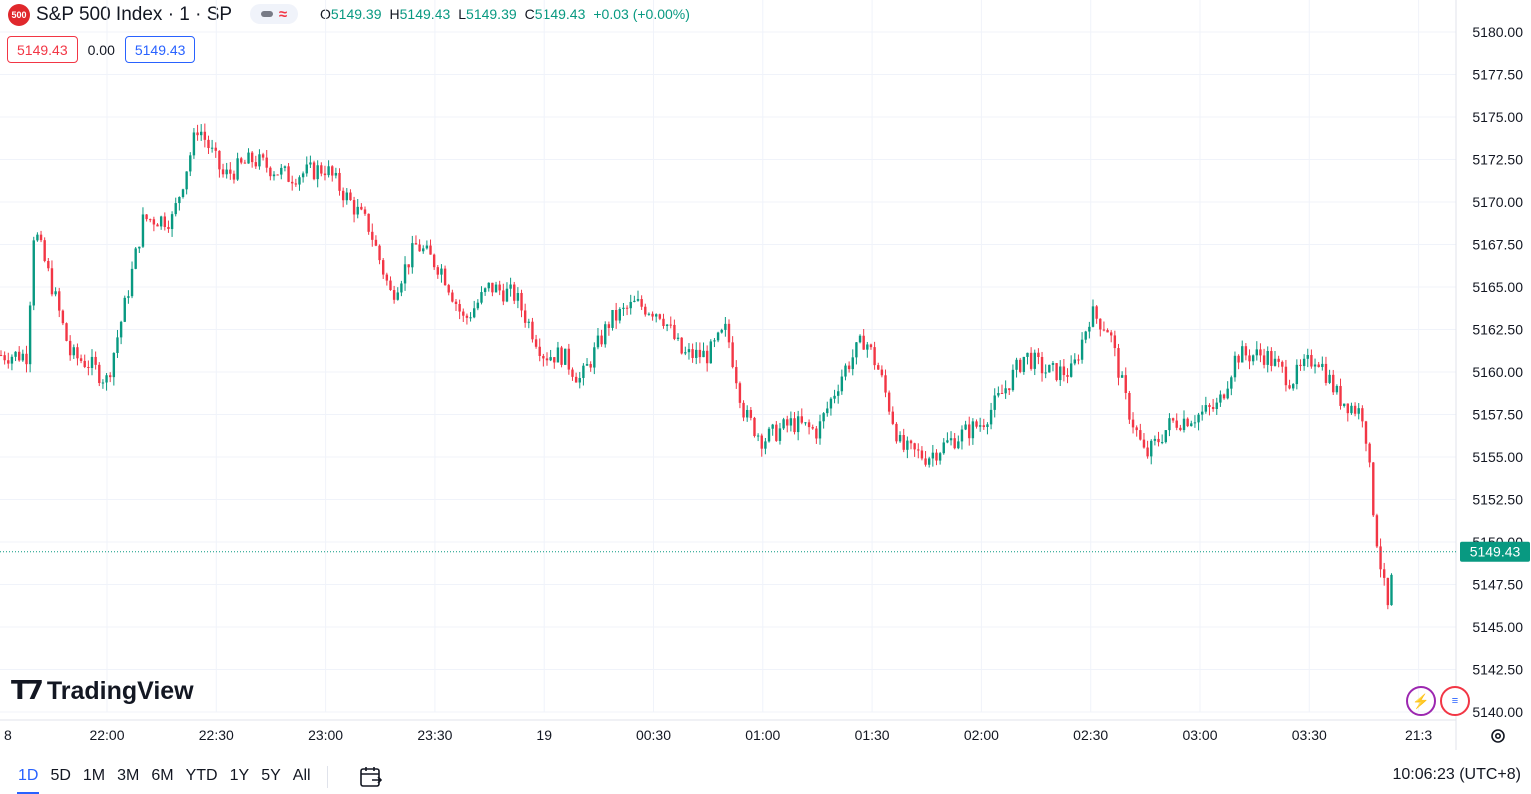 The height and width of the screenshot is (794, 1531). What do you see at coordinates (239, 775) in the screenshot?
I see `range-tab-1y: 1Y` at bounding box center [239, 775].